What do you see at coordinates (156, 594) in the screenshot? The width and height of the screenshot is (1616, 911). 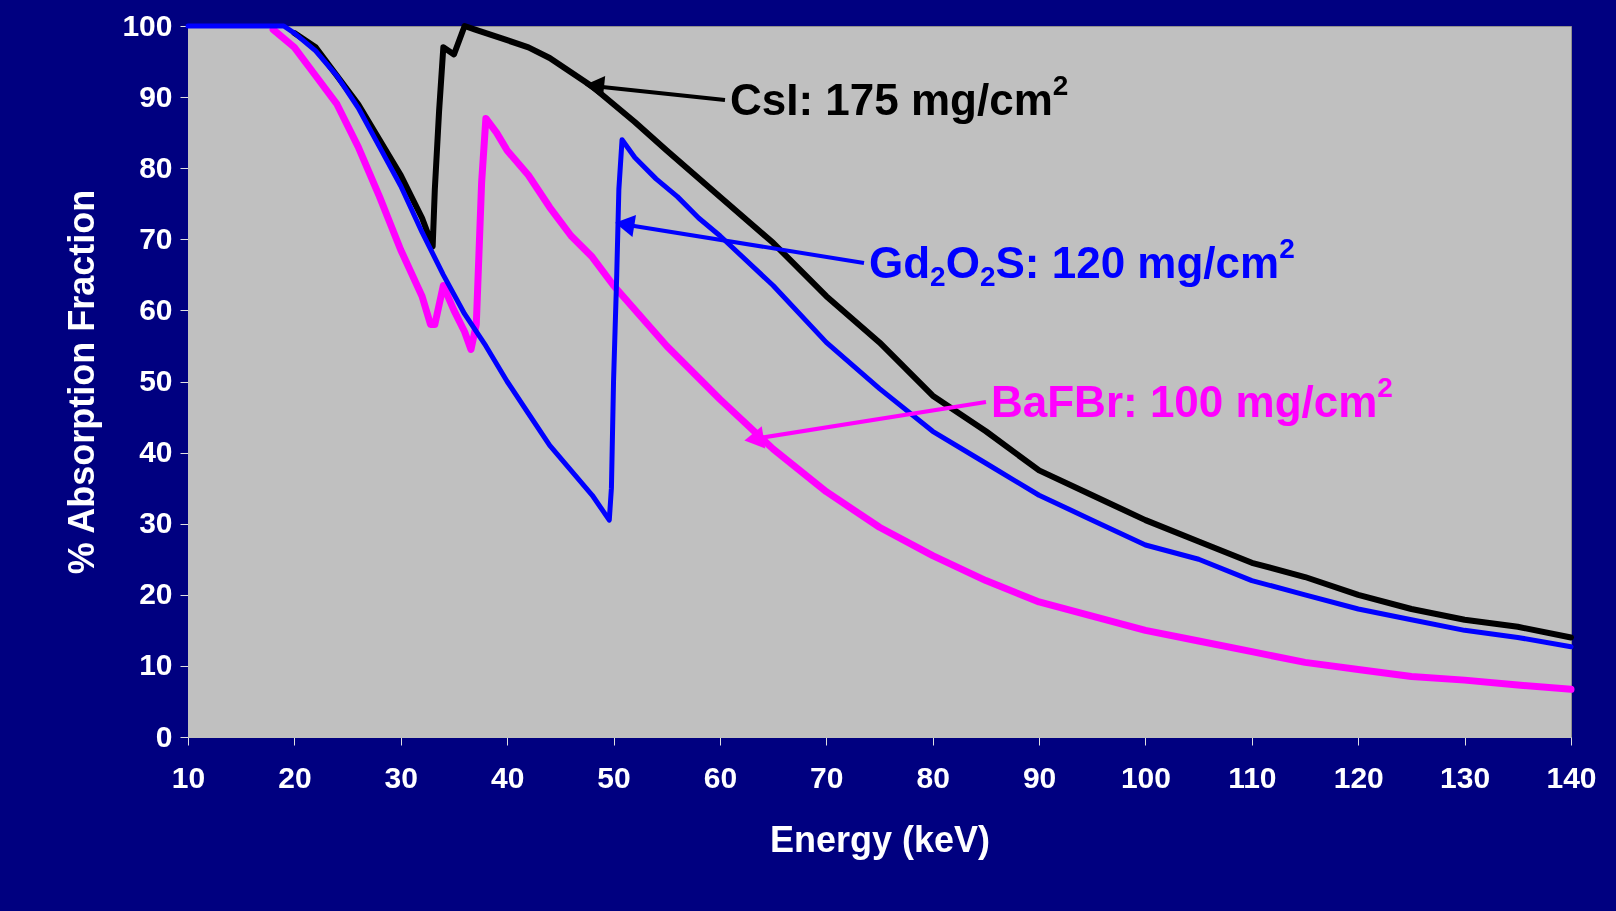 I see `y-tick-label: 20` at bounding box center [156, 594].